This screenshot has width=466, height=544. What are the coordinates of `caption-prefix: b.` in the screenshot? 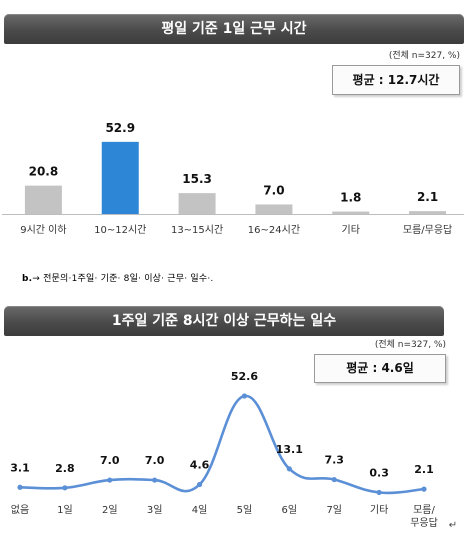 It's located at (27, 279).